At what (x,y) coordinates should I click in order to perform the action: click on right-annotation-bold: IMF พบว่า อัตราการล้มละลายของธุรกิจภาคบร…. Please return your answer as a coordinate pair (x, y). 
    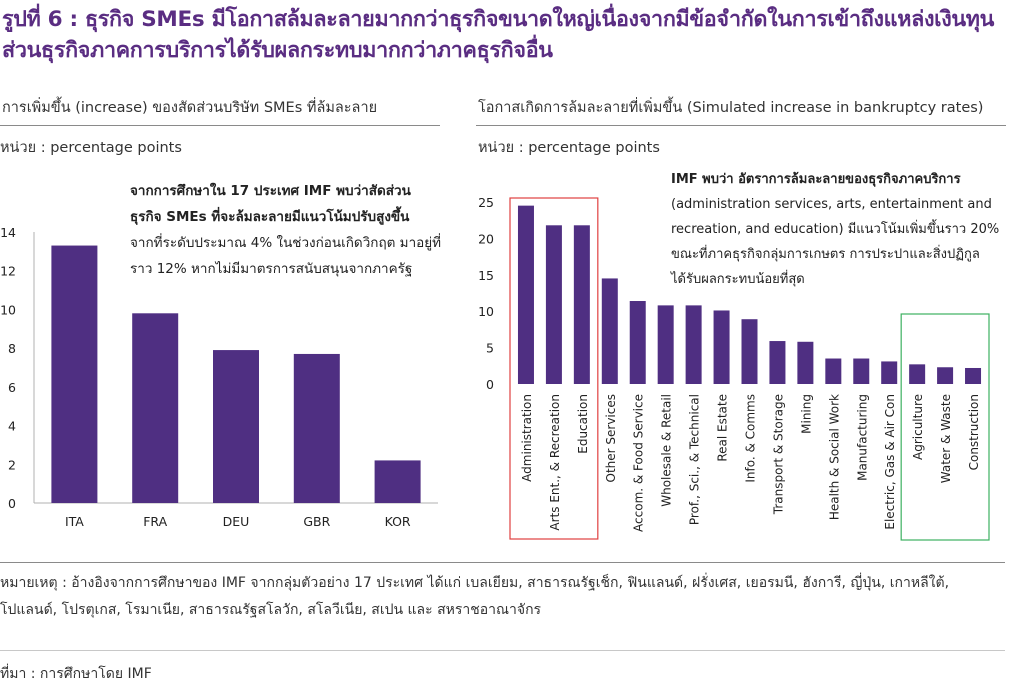
    Looking at the image, I should click on (816, 179).